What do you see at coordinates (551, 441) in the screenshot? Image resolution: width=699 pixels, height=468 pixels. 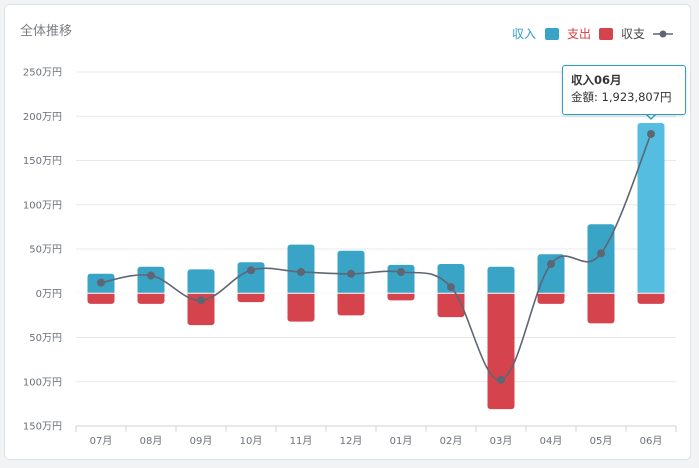 I see `x-tick-label: 04月` at bounding box center [551, 441].